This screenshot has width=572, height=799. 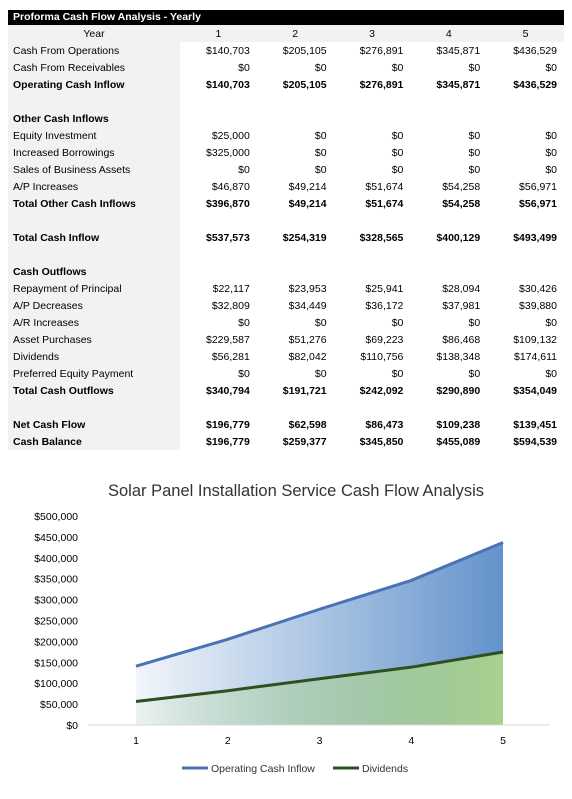 I want to click on chart-areas, so click(x=319, y=633).